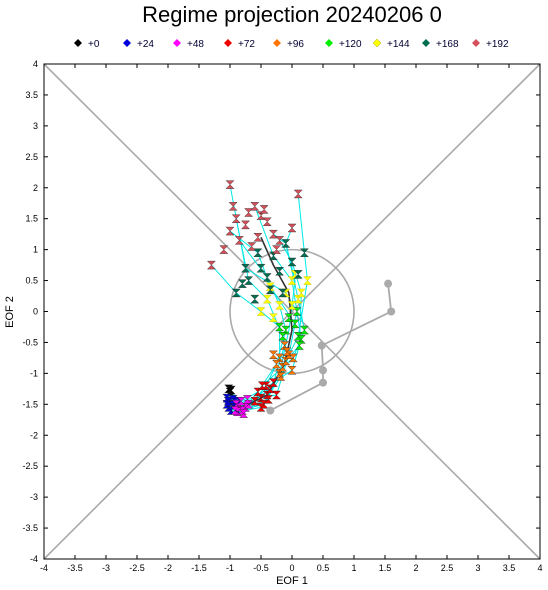 This screenshot has height=590, width=548. I want to click on legend-label: +168, so click(447, 44).